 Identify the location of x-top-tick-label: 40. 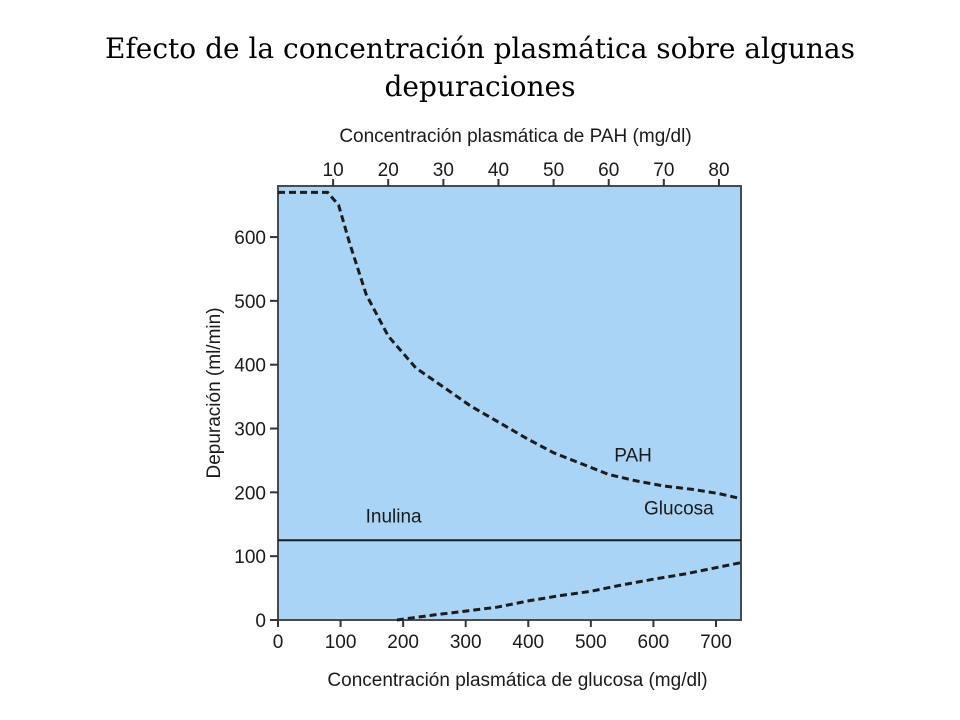
(498, 170).